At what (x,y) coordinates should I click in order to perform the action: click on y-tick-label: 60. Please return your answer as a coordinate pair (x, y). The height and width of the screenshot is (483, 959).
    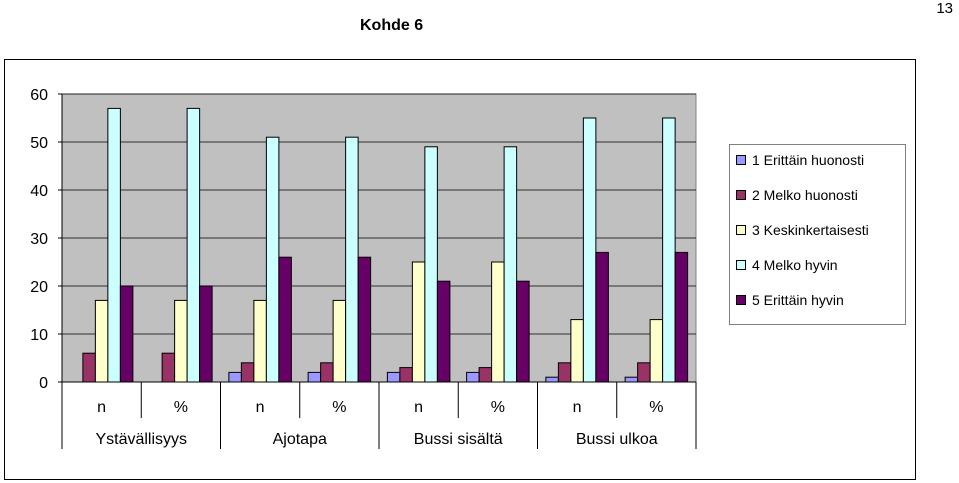
    Looking at the image, I should click on (39, 95).